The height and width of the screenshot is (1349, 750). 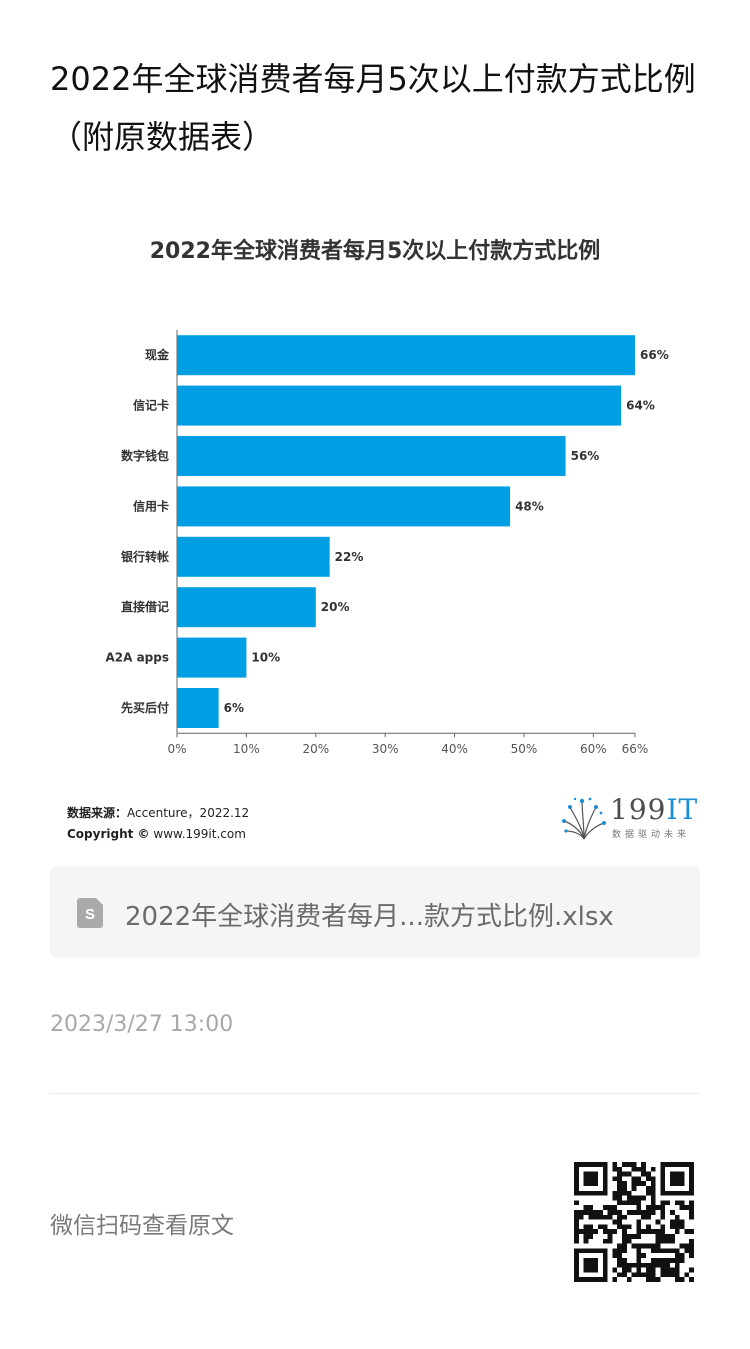 I want to click on category-label: 数字钱包, so click(x=145, y=455).